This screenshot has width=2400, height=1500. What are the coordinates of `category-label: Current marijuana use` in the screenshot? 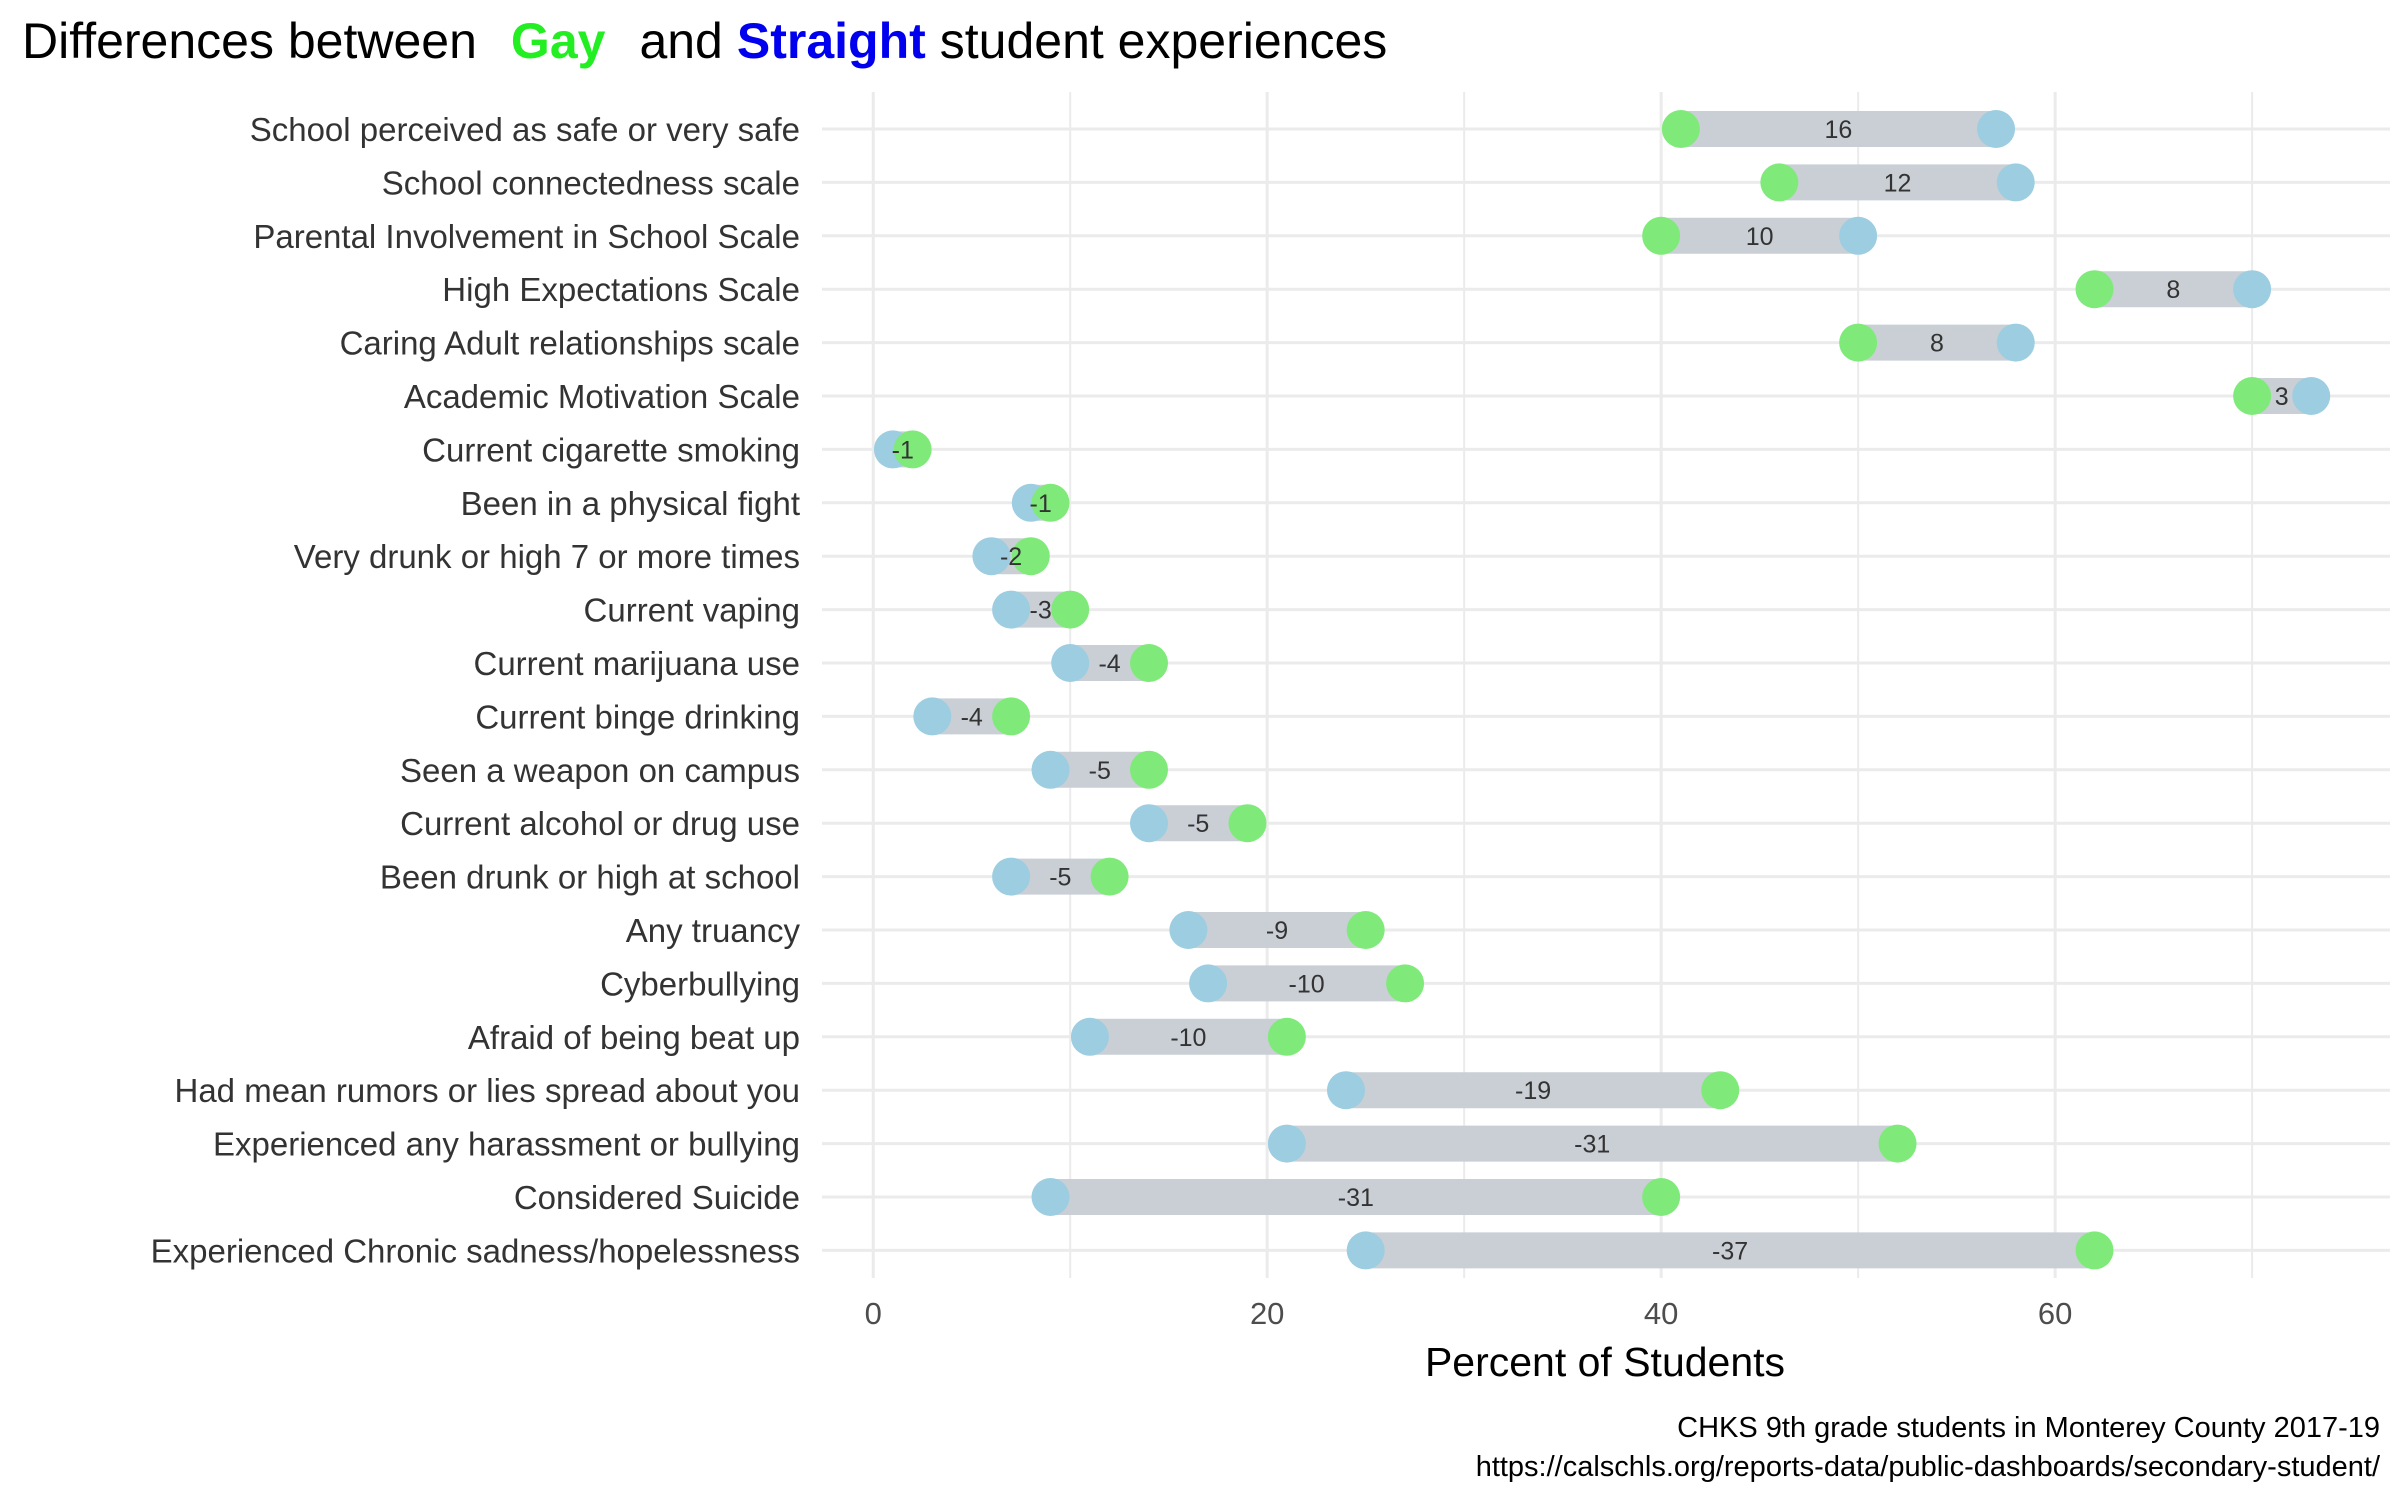 It's located at (637, 663).